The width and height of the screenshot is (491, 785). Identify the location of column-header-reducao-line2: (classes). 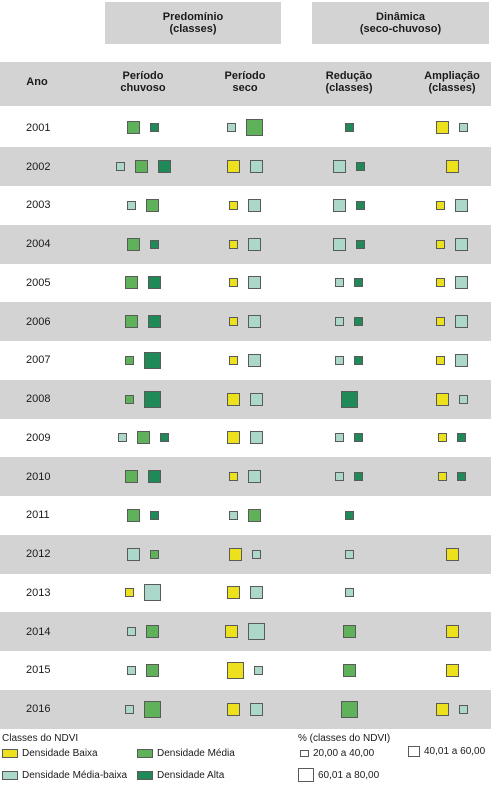
(349, 88).